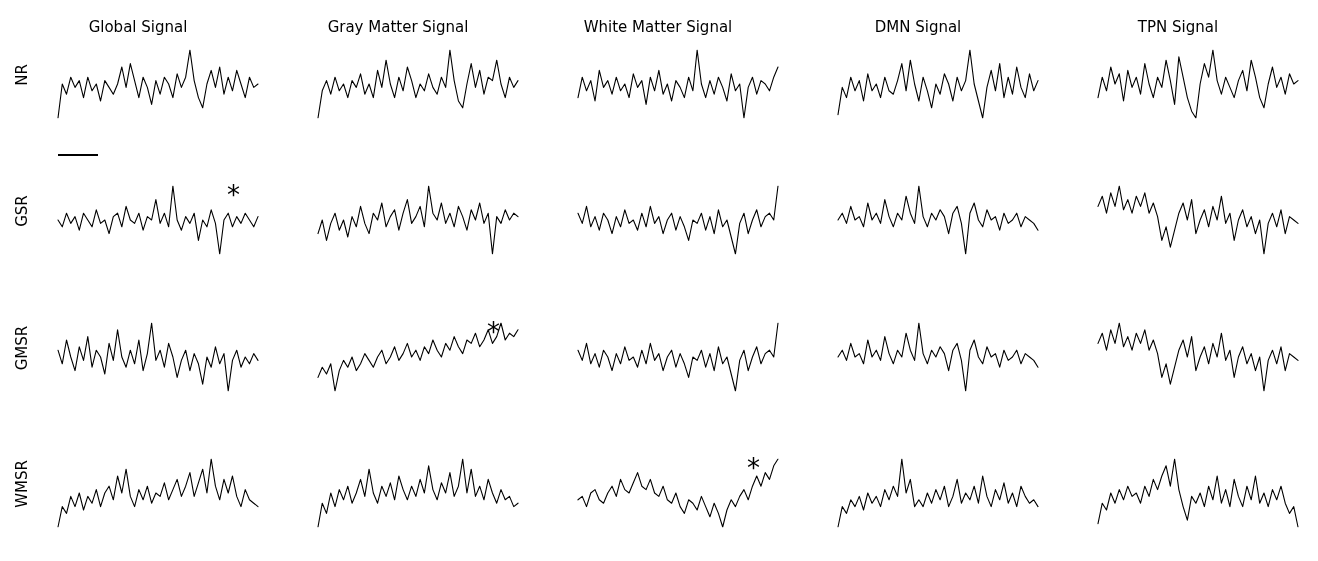 The image size is (1318, 561). What do you see at coordinates (21, 211) in the screenshot?
I see `y-axis-title: GSR` at bounding box center [21, 211].